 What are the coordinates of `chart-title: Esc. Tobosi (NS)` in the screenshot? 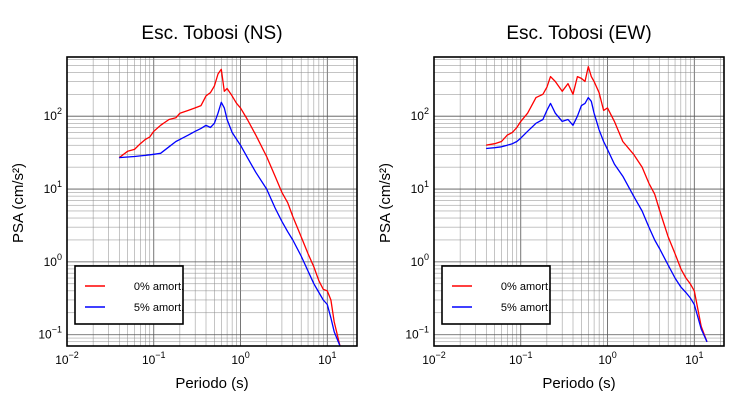 It's located at (211, 33).